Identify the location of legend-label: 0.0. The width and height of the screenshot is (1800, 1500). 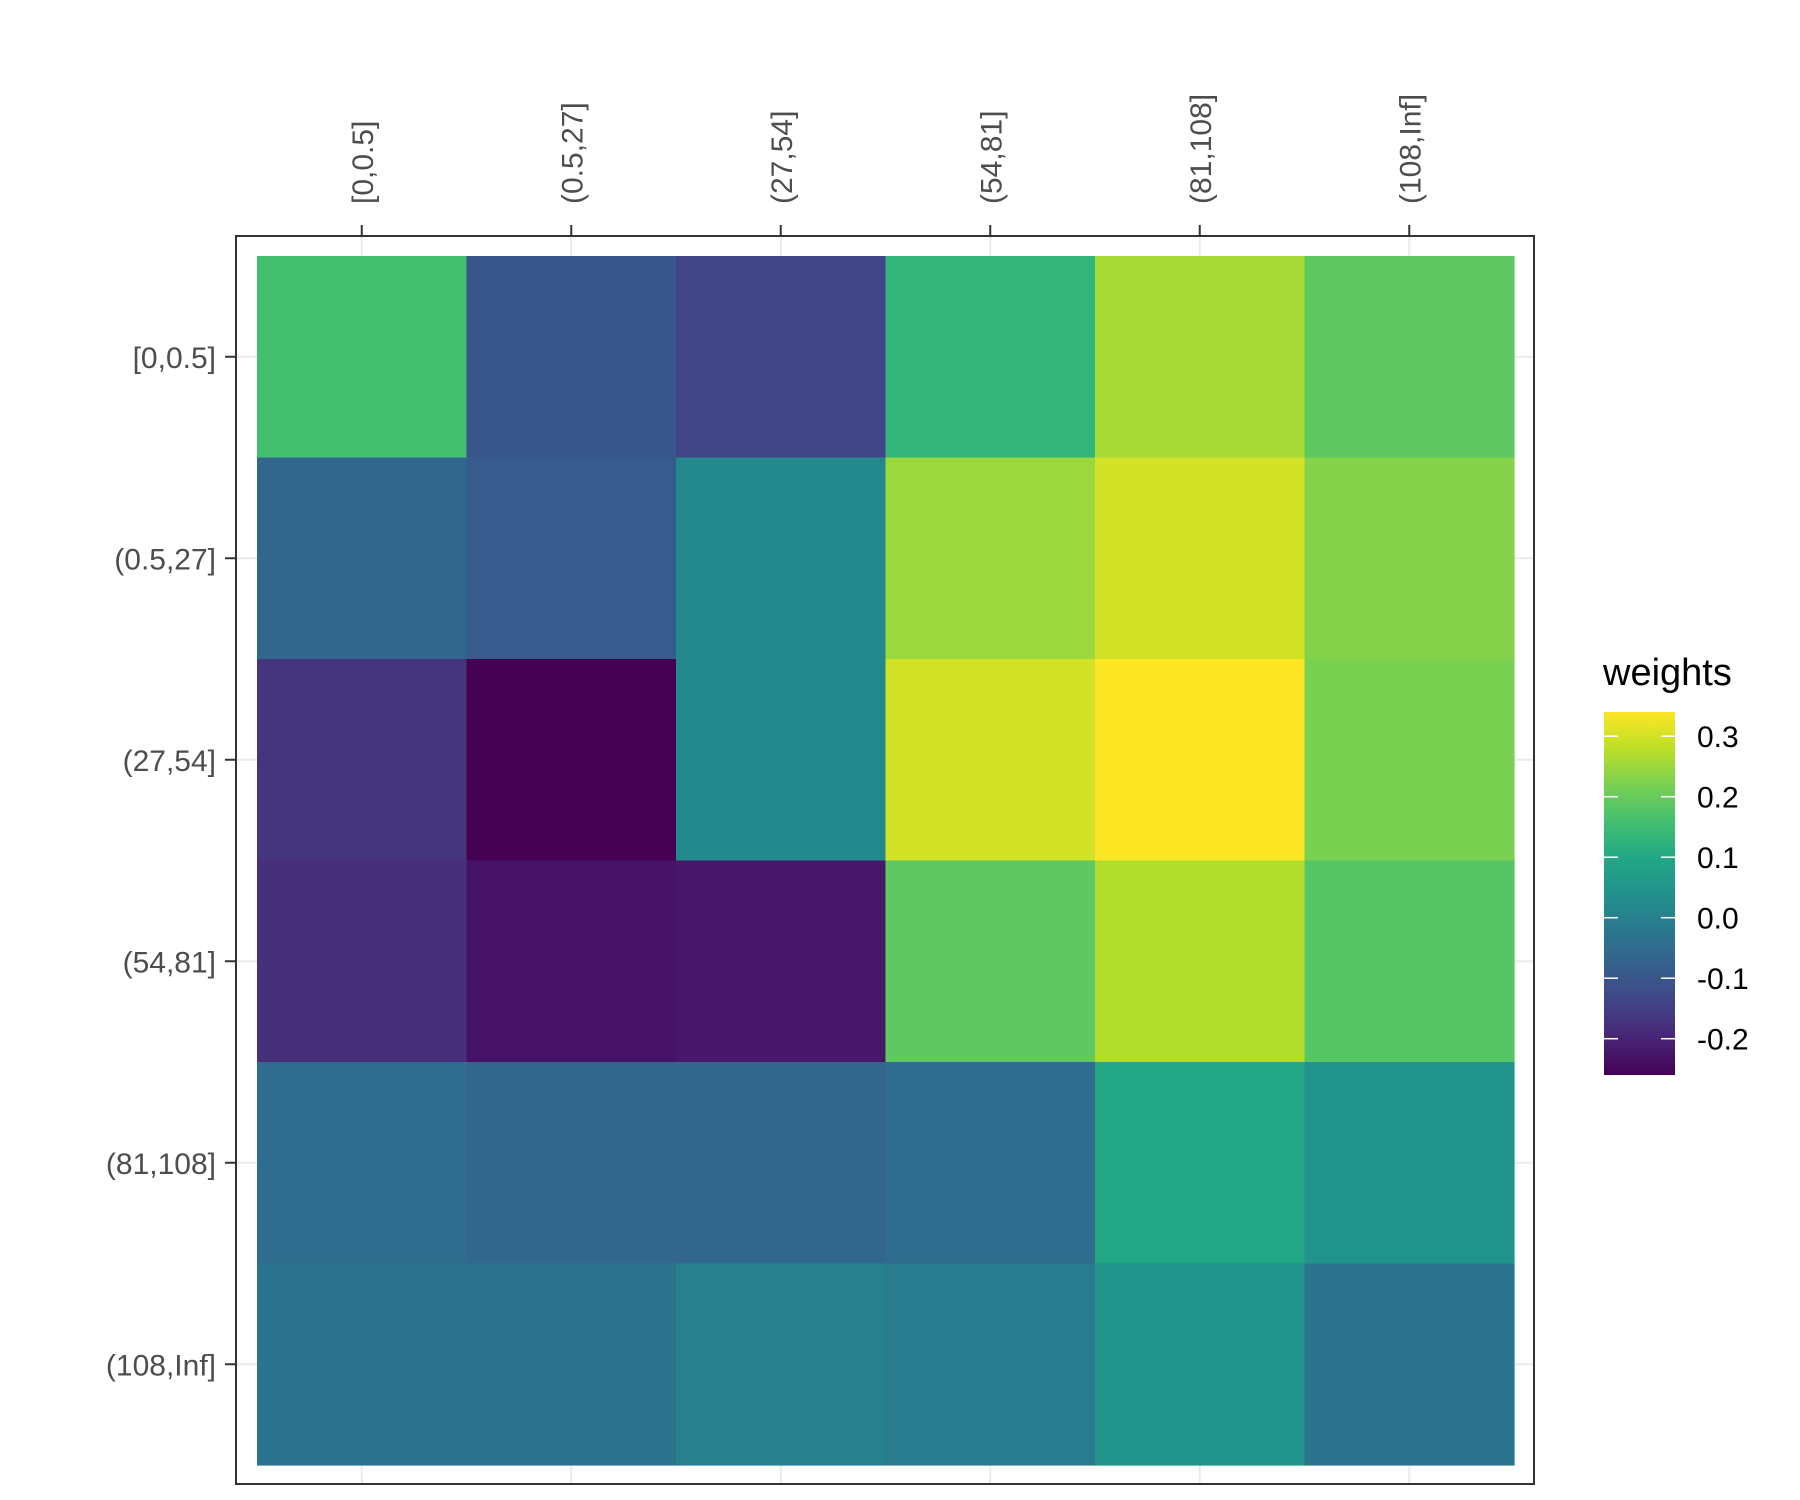
(1718, 919).